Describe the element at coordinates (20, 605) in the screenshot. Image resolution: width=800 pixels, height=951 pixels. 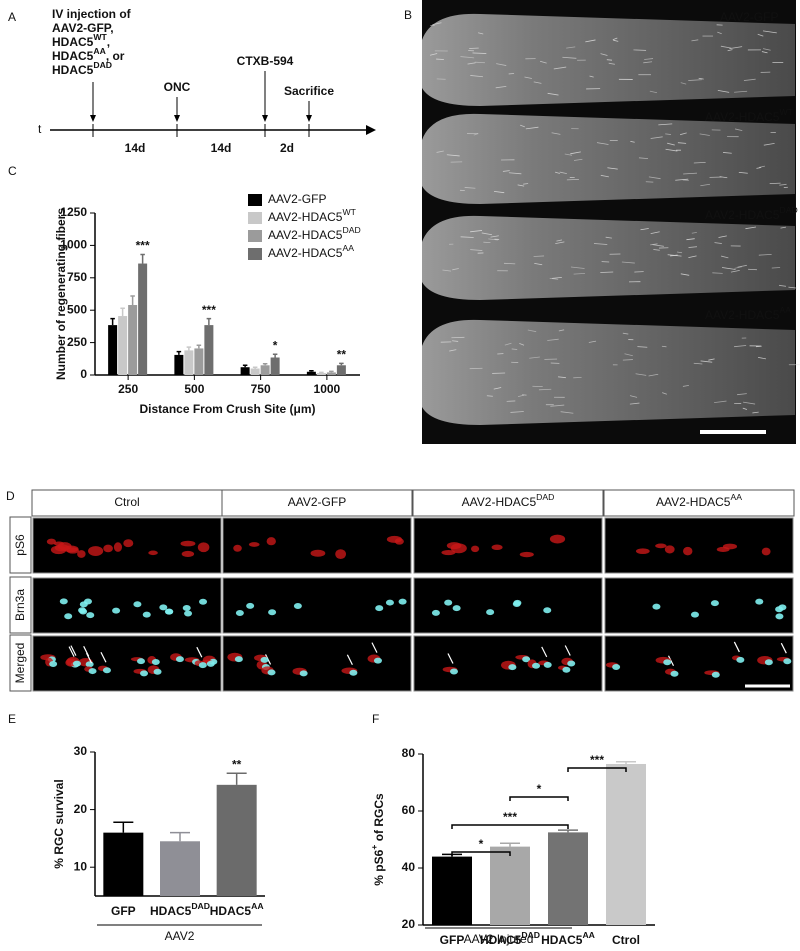
I see `row-header: Brn3a` at that location.